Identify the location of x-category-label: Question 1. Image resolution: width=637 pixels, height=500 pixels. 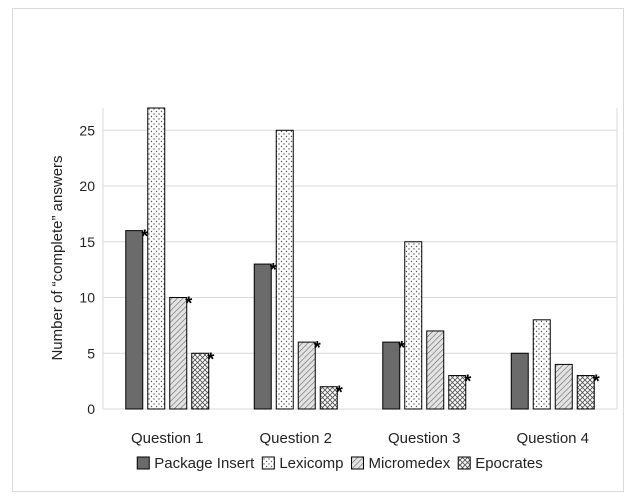
(167, 438).